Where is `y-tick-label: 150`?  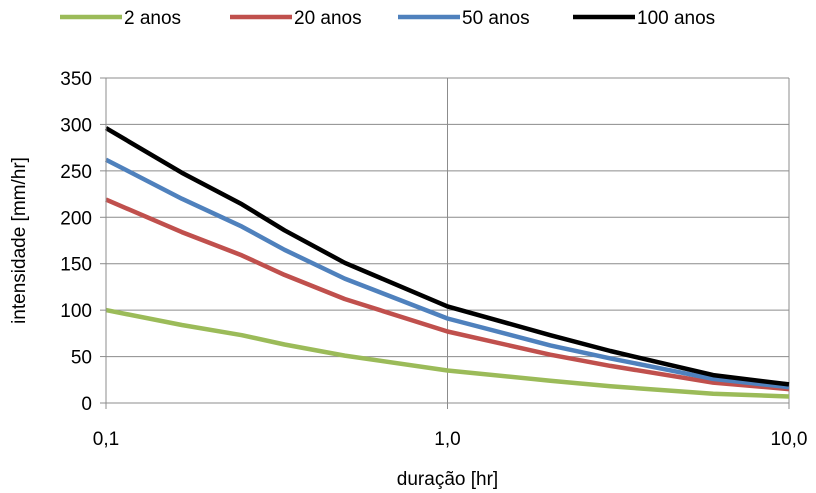
y-tick-label: 150 is located at coordinates (76, 265).